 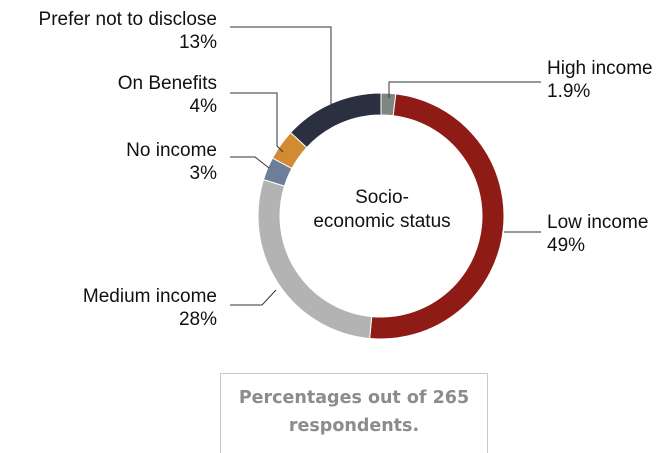 I want to click on respondents-note-box: Percentages out of 265 respondents., so click(x=354, y=413).